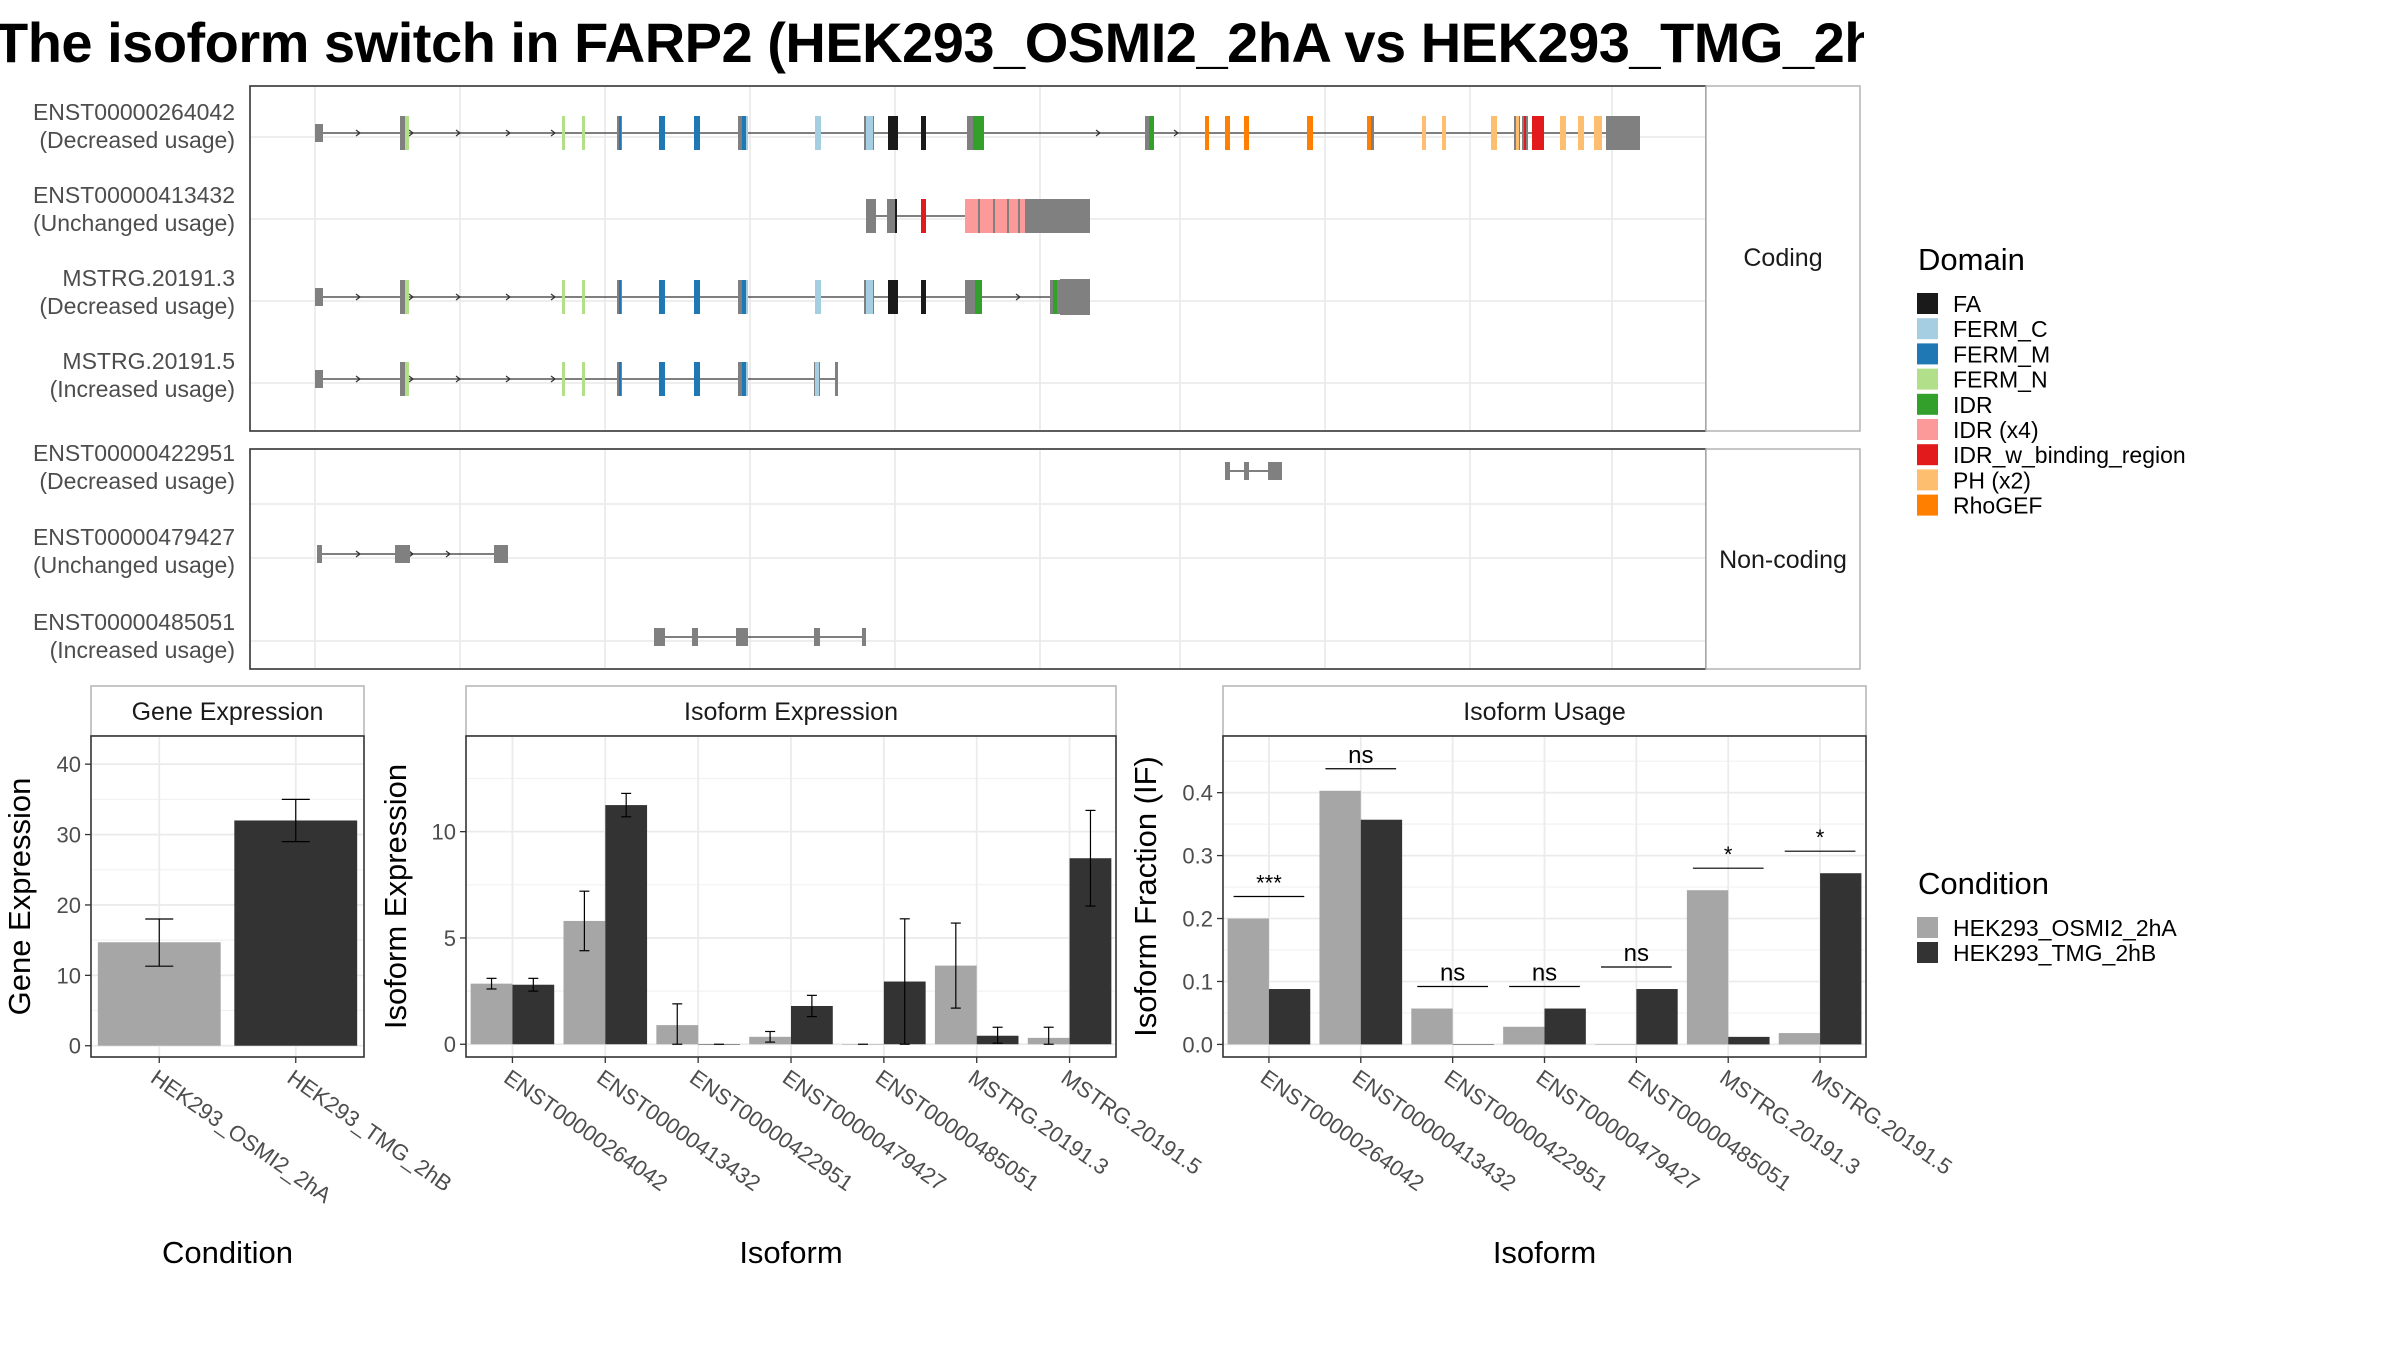 This screenshot has height=1350, width=2400. What do you see at coordinates (1197, 1044) in the screenshot?
I see `y-tick-label: 0.0` at bounding box center [1197, 1044].